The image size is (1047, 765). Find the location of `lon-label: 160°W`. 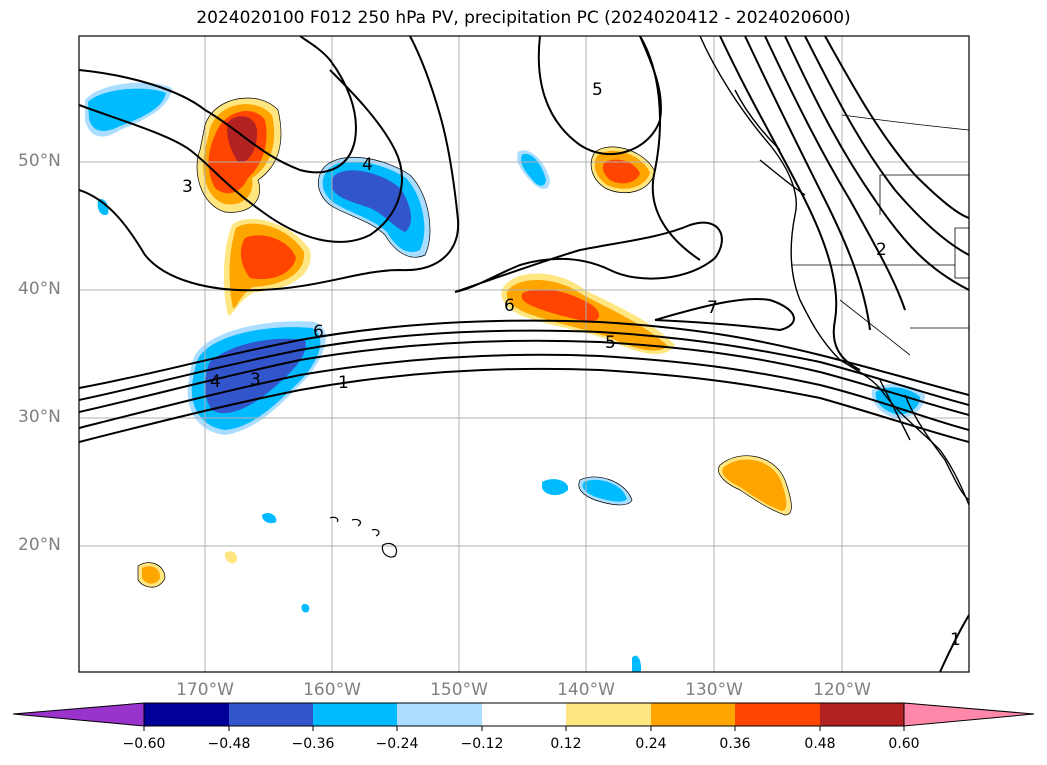

lon-label: 160°W is located at coordinates (332, 690).